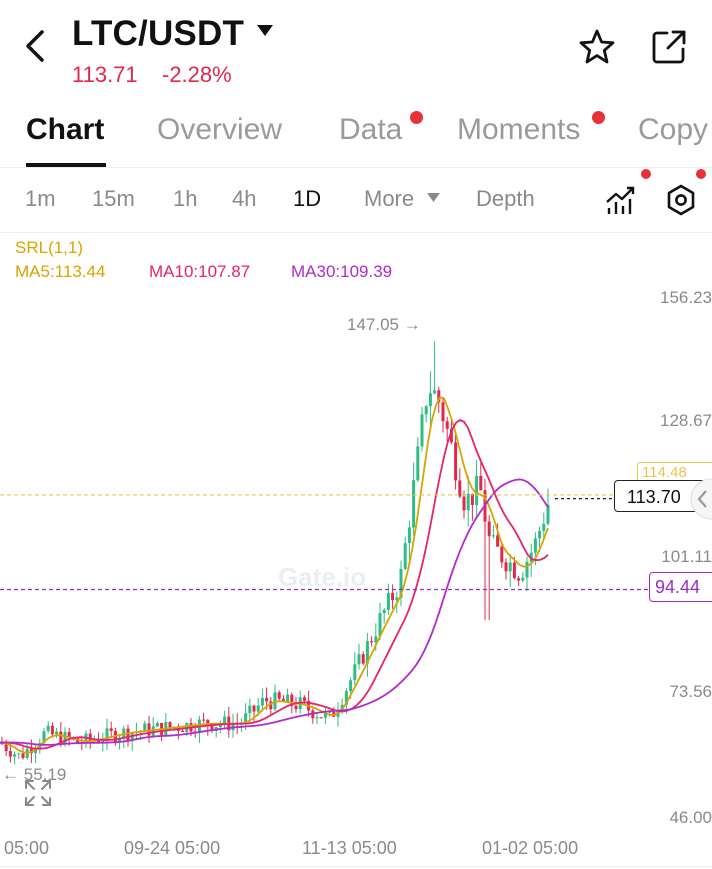 The image size is (712, 869). I want to click on tab-data: Data, so click(371, 129).